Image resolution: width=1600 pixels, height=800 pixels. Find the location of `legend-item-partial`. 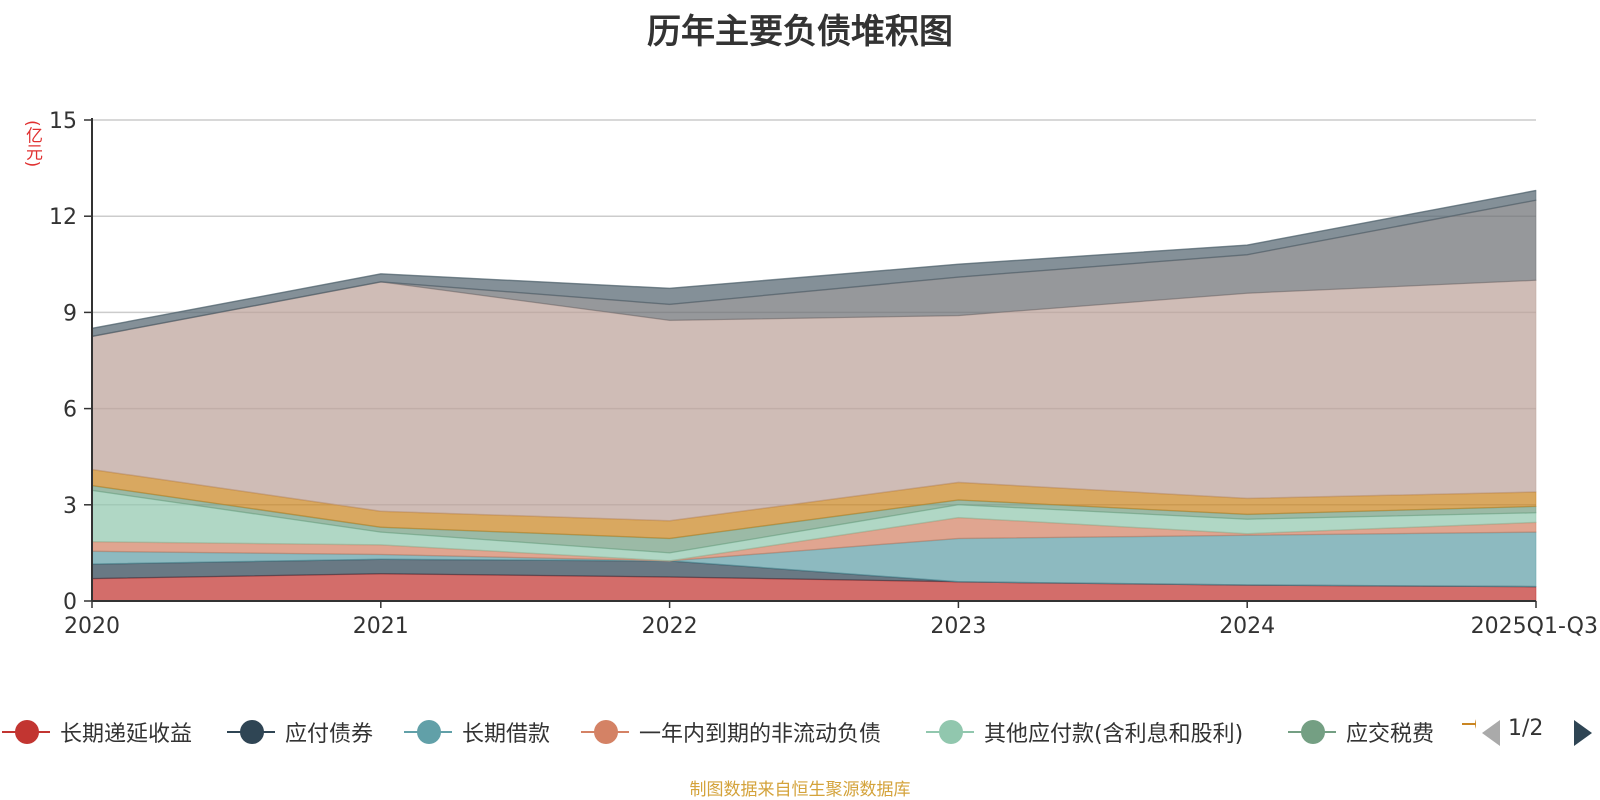

legend-item-partial is located at coordinates (1469, 732).